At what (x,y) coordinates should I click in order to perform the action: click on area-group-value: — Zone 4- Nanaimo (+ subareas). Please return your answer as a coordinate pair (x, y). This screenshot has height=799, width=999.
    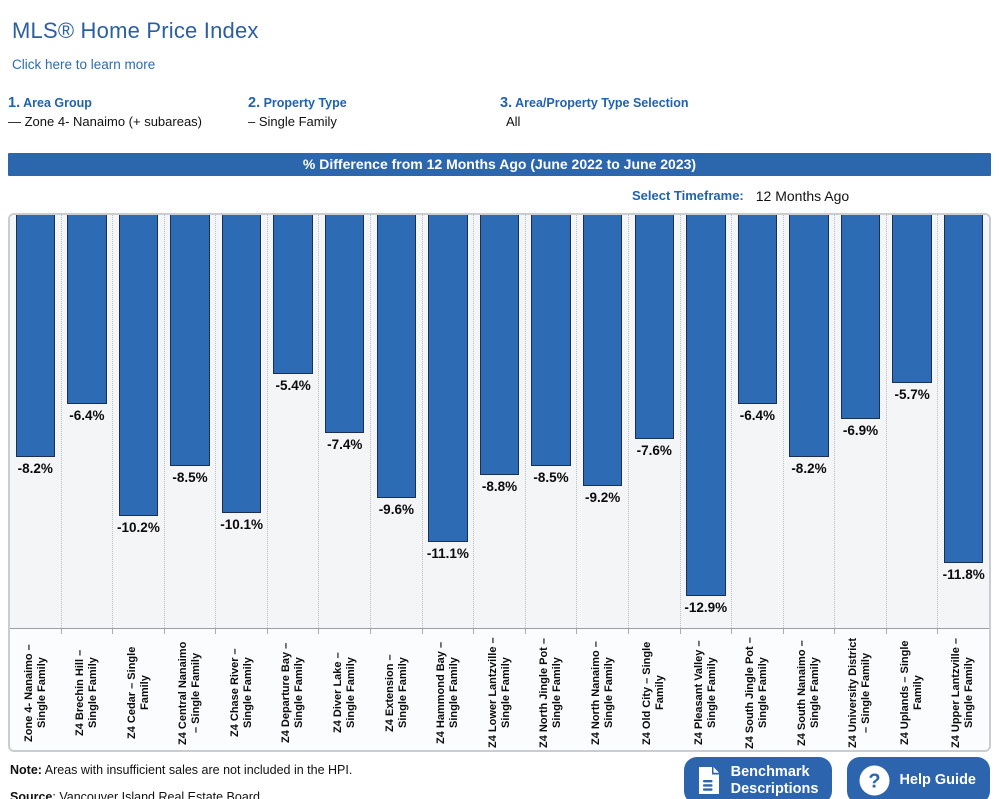
    Looking at the image, I should click on (105, 121).